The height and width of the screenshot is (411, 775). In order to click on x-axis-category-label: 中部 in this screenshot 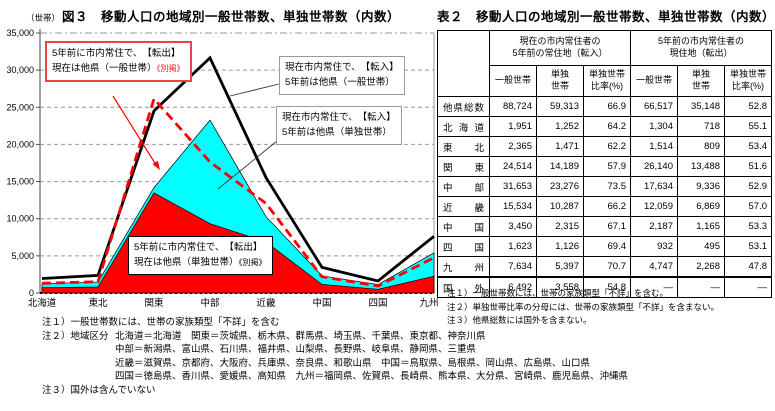, I will do `click(209, 303)`.